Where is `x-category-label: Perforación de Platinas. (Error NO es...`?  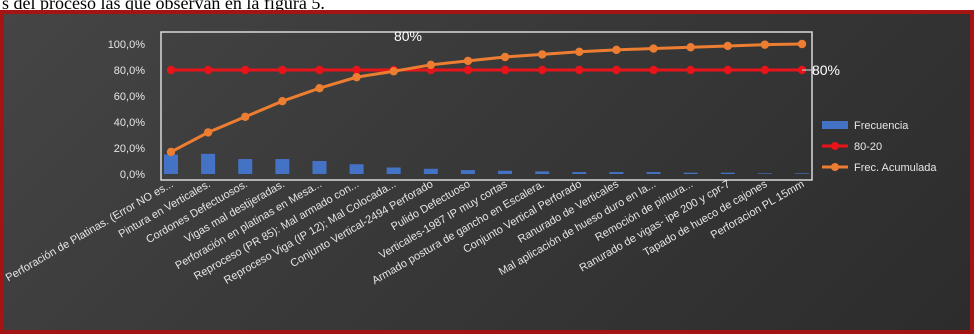
x-category-label: Perforación de Platinas. (Error NO es... is located at coordinates (89, 231).